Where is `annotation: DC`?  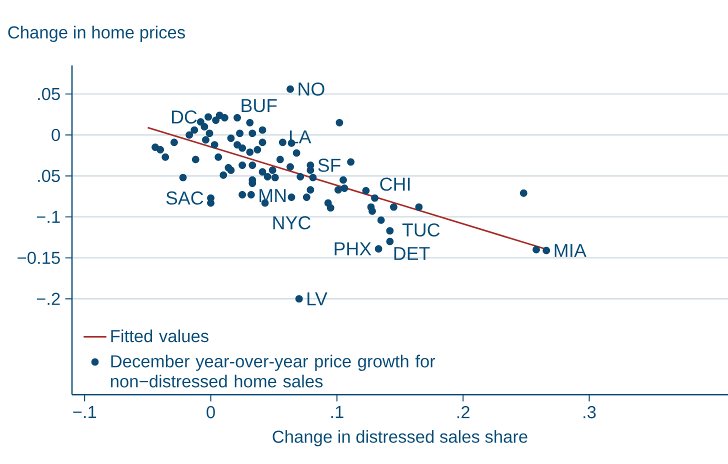 annotation: DC is located at coordinates (184, 117).